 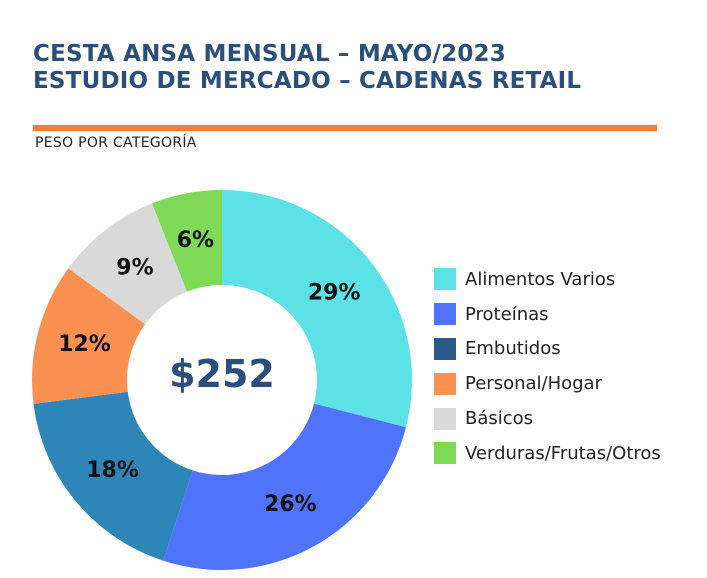 I want to click on legend-item-embutidos: Embutidos, so click(x=547, y=349).